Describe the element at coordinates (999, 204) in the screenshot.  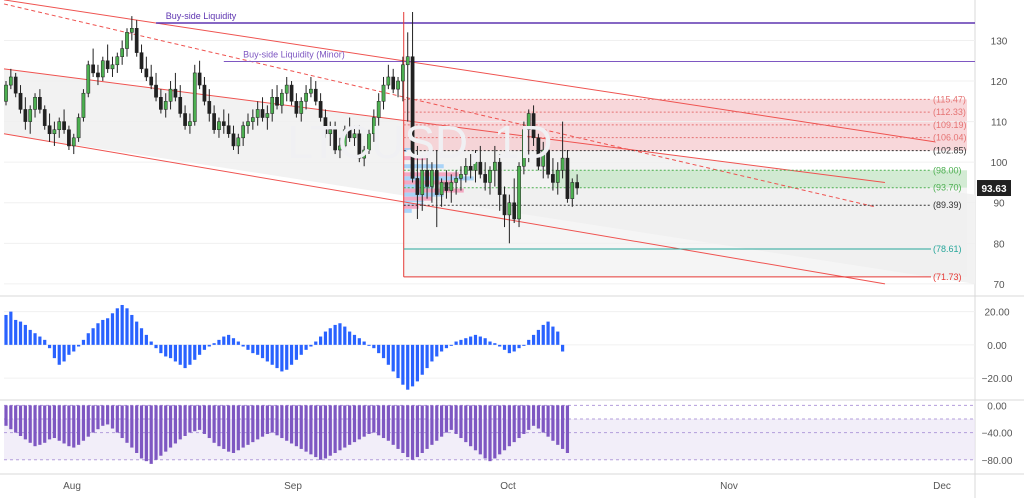
I see `price-tick-label: 90` at that location.